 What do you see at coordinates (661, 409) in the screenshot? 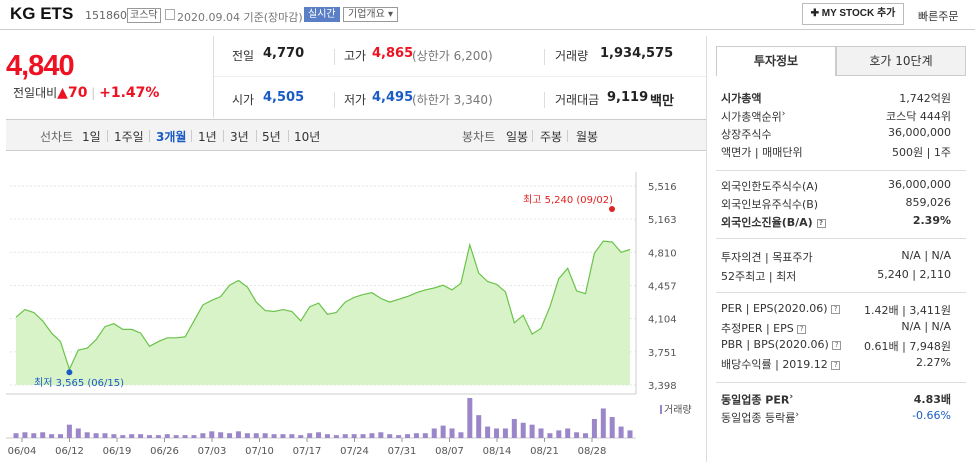
I see `volume-legend-swatch` at bounding box center [661, 409].